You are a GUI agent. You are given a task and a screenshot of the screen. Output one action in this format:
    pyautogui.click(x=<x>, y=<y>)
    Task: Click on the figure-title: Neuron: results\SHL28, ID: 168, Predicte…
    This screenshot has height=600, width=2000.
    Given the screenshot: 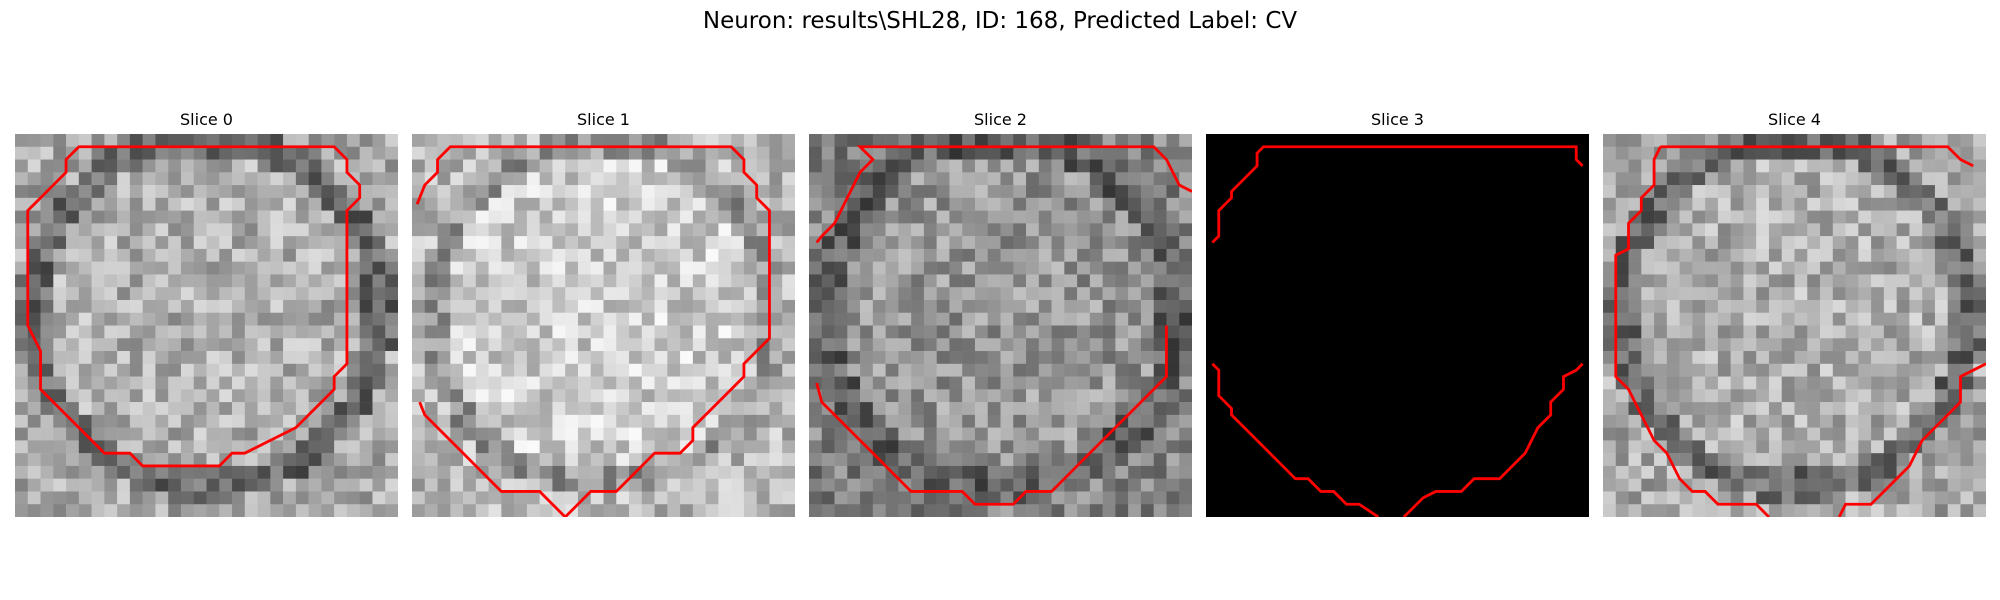 What is the action you would take?
    pyautogui.click(x=1000, y=21)
    